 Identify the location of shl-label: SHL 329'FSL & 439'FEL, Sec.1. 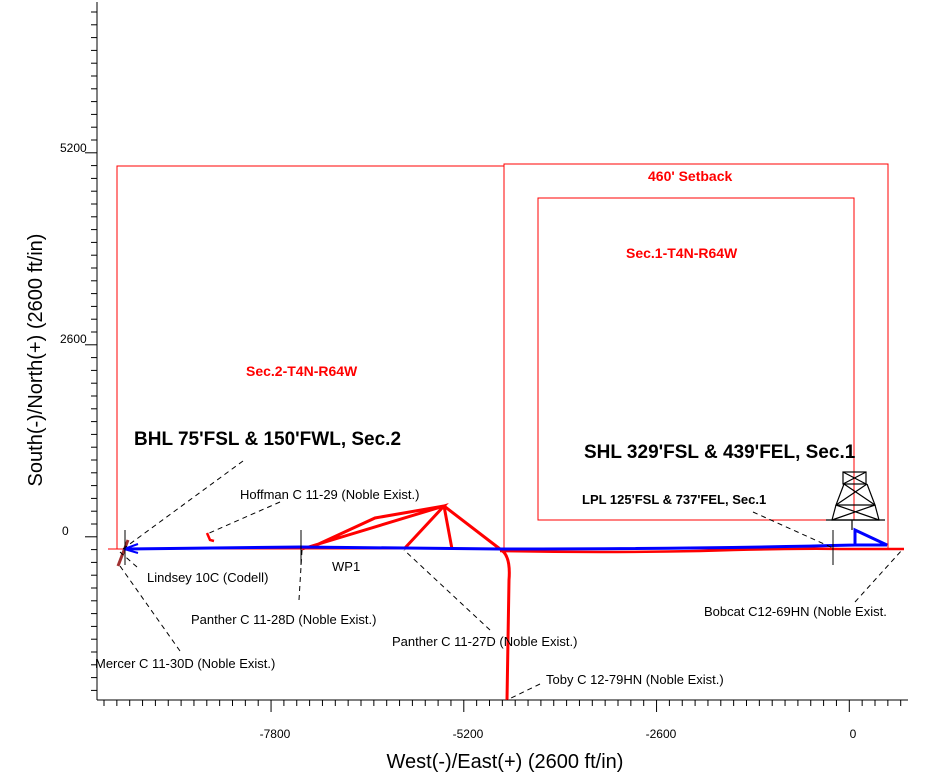
(720, 452).